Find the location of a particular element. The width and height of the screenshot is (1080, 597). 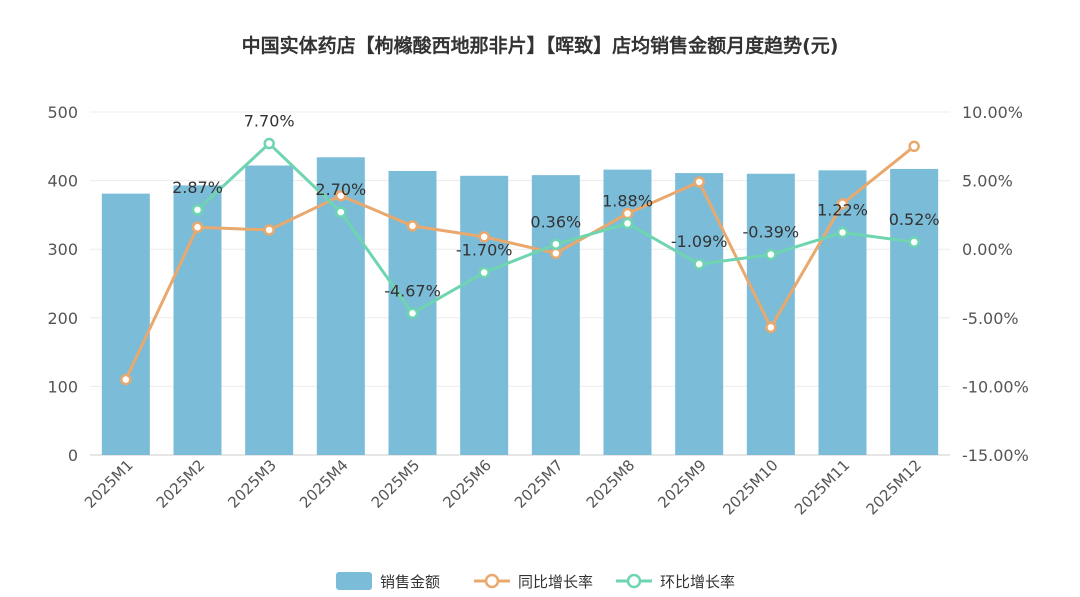

mom-data-label: -1.70% is located at coordinates (484, 250).